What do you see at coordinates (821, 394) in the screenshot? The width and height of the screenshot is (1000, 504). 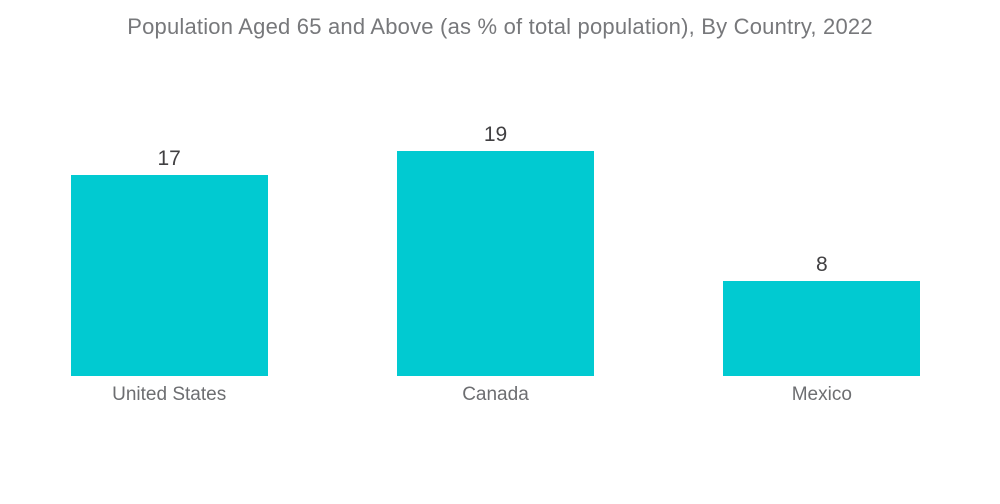 I see `category-label-mexico: Mexico` at bounding box center [821, 394].